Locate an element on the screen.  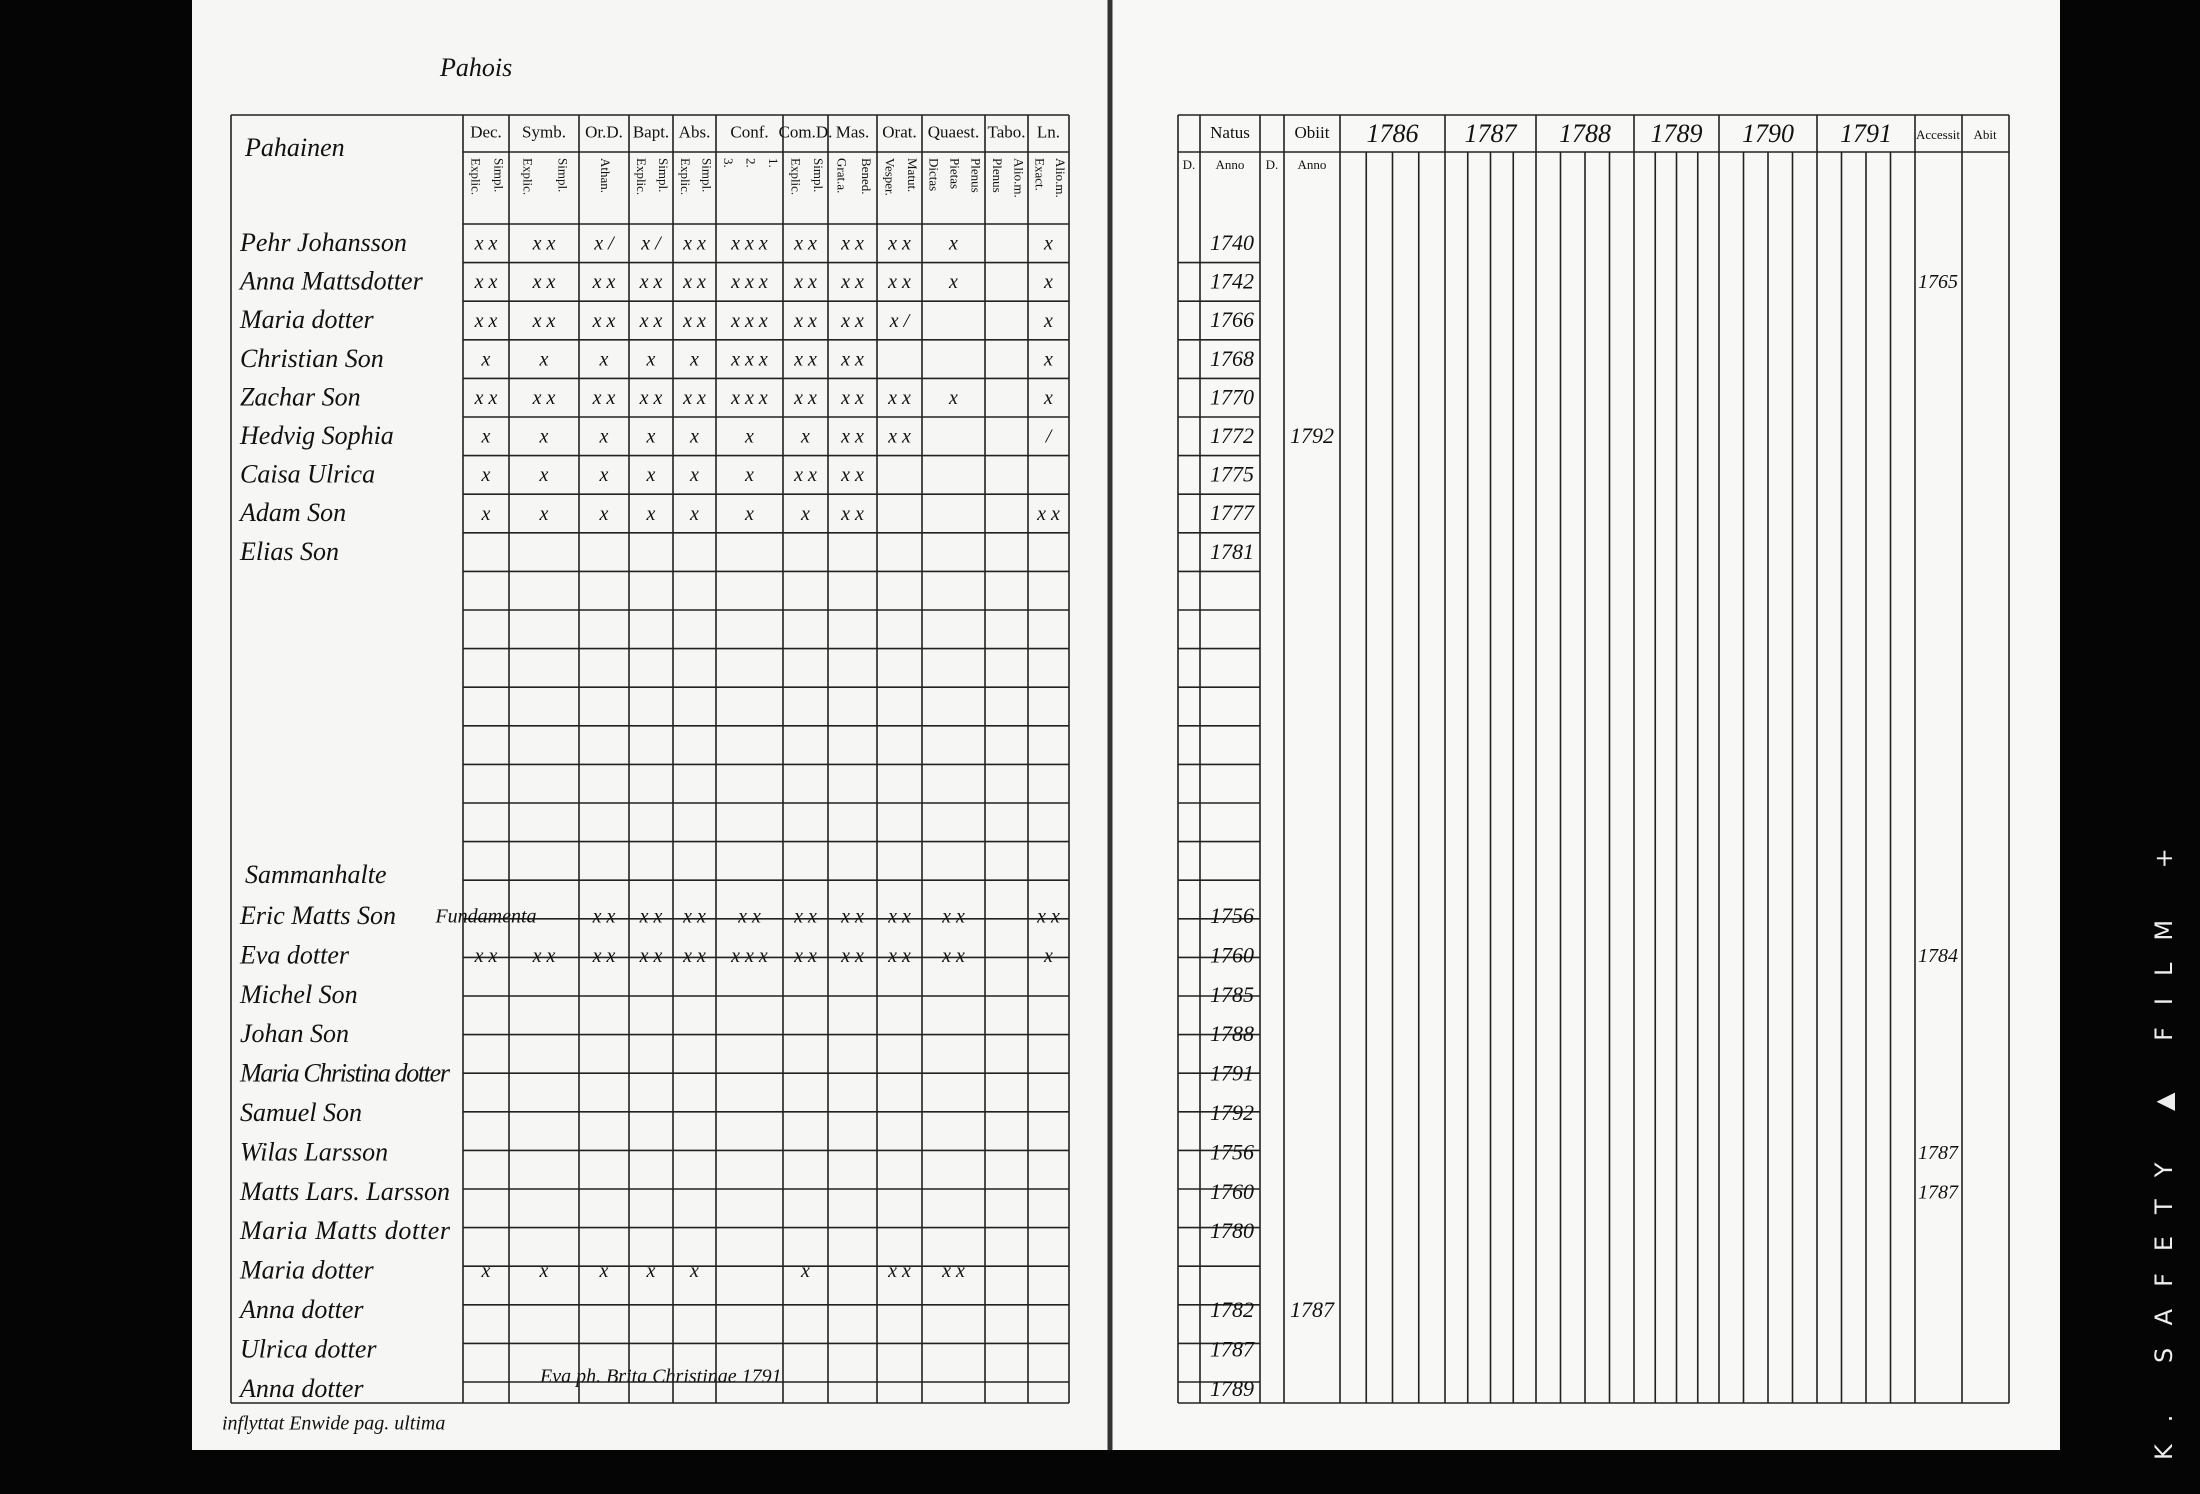
person-name: Anna dotter is located at coordinates (301, 1388).